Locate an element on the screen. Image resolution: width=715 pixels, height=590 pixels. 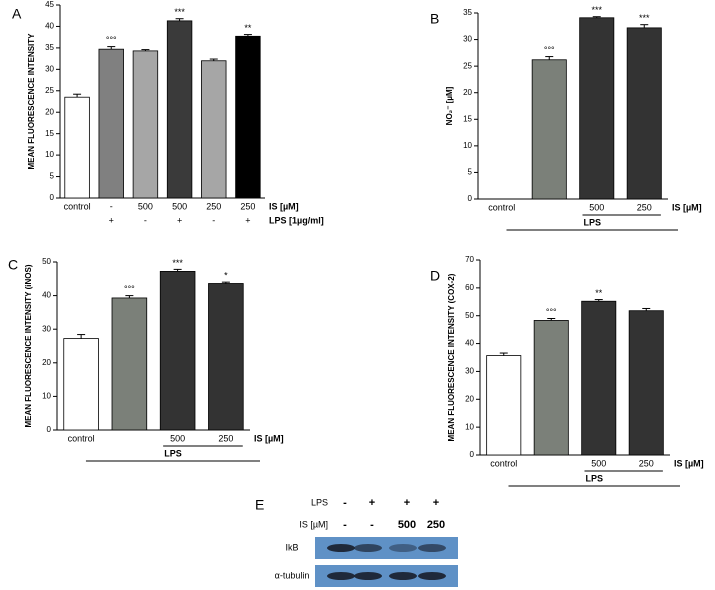
x-tick-label: - is located at coordinates (111, 206).